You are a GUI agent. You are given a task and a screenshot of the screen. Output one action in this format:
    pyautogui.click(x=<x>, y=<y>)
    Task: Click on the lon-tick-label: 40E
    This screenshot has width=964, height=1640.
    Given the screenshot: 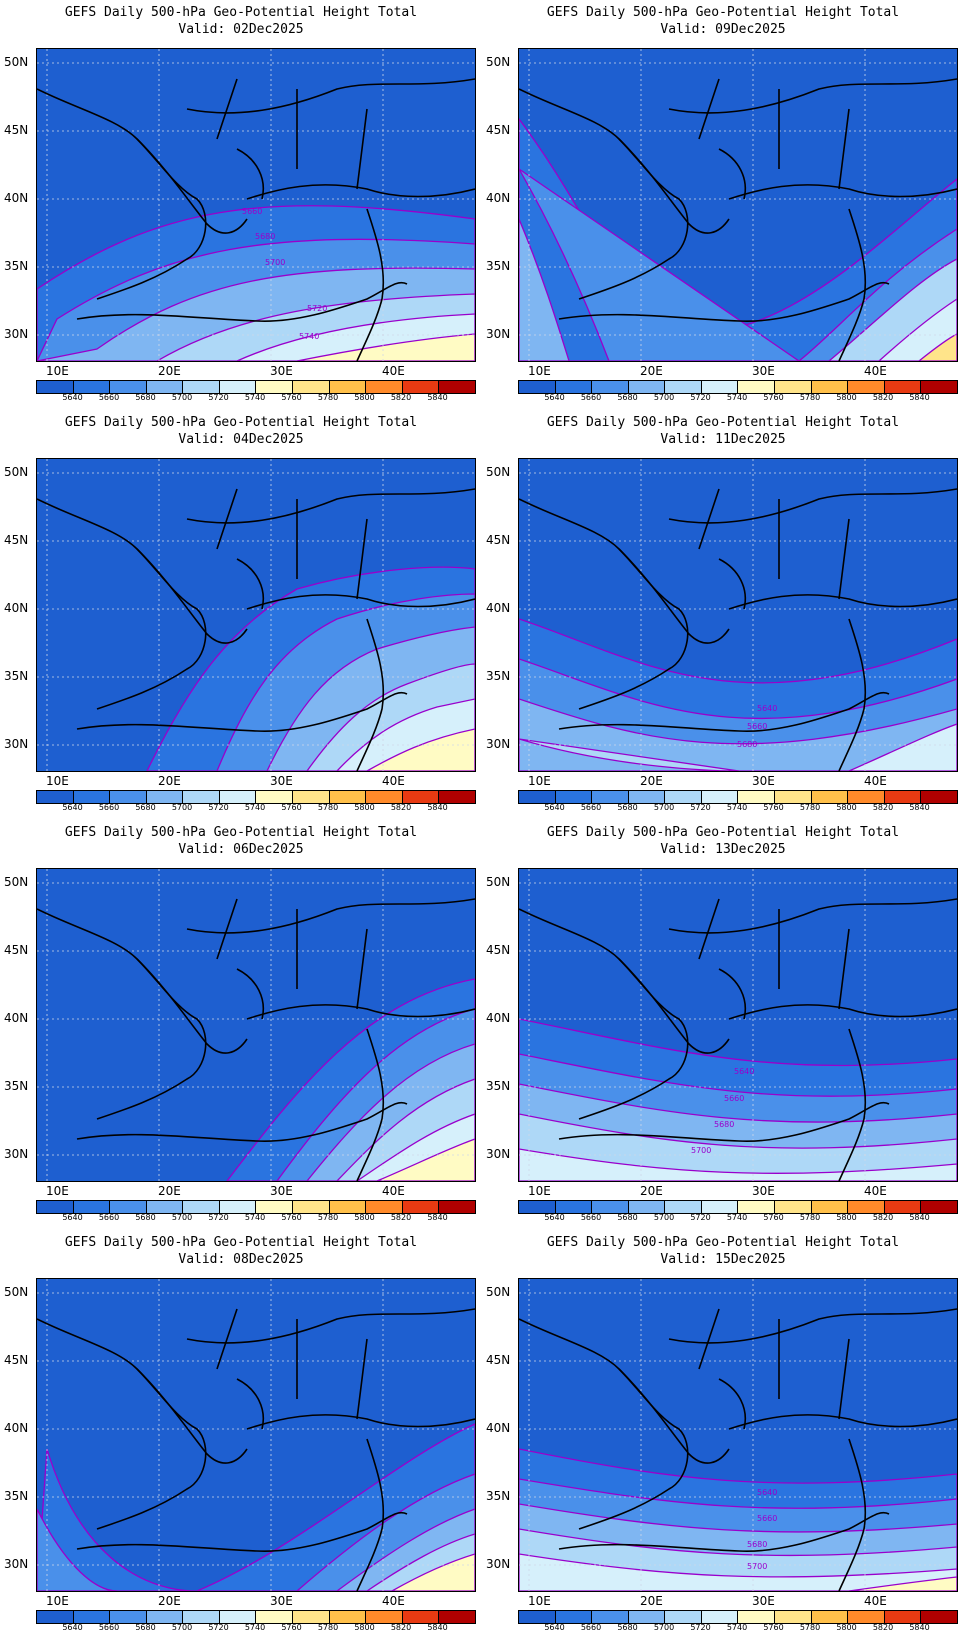 What is the action you would take?
    pyautogui.click(x=875, y=781)
    